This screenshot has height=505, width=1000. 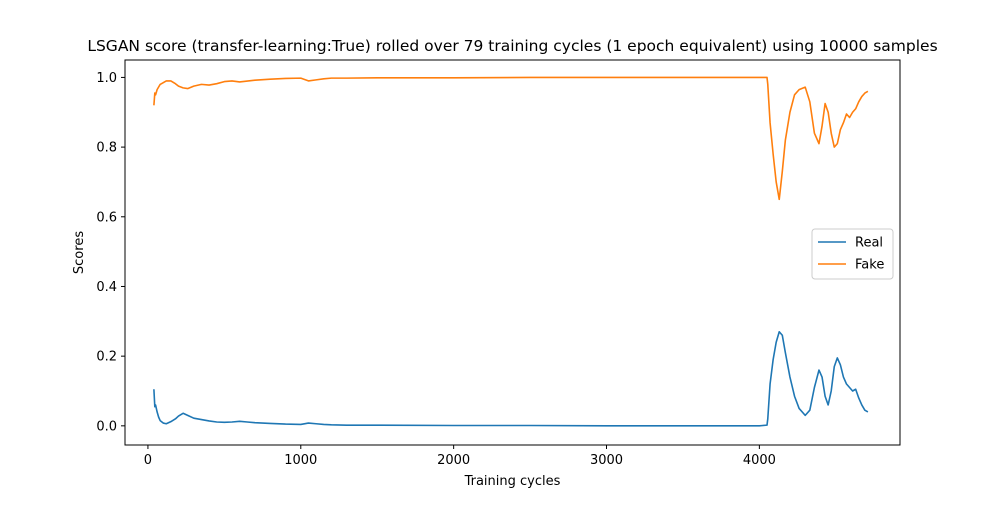 What do you see at coordinates (852, 254) in the screenshot?
I see `legend: Real Fake` at bounding box center [852, 254].